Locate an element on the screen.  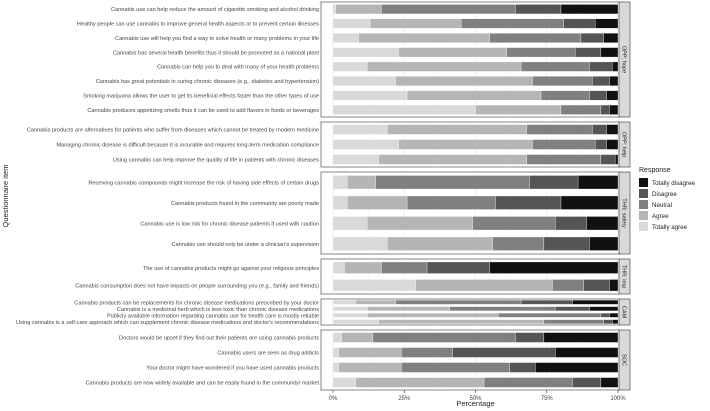
legend-label: Totally agree is located at coordinates (670, 227).